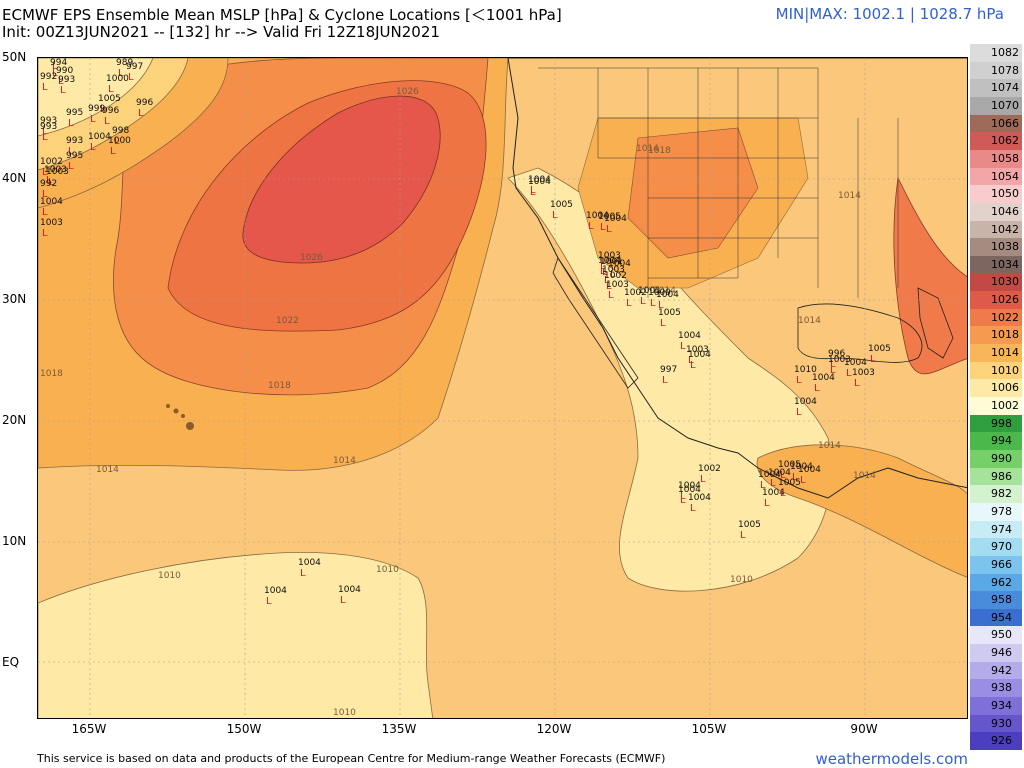  I want to click on legend-level-938: 938, so click(996, 688).